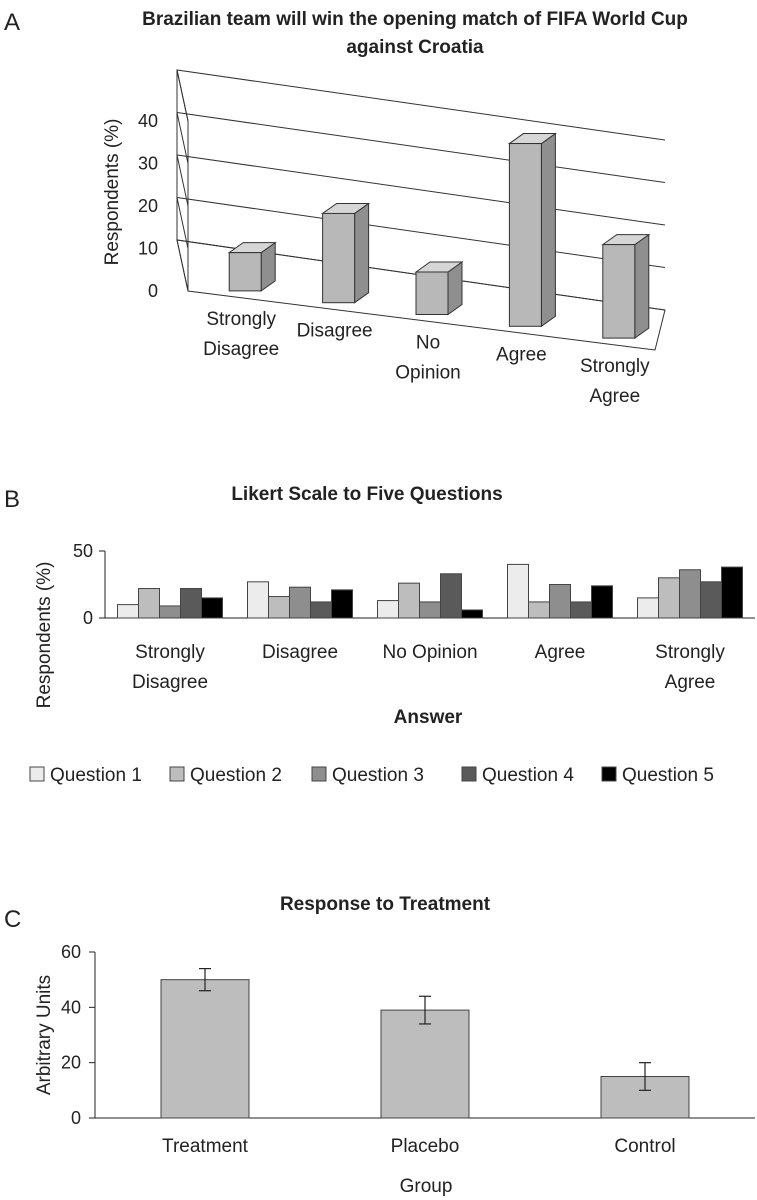 The image size is (757, 1200). What do you see at coordinates (205, 1146) in the screenshot?
I see `x-category-label: Treatment` at bounding box center [205, 1146].